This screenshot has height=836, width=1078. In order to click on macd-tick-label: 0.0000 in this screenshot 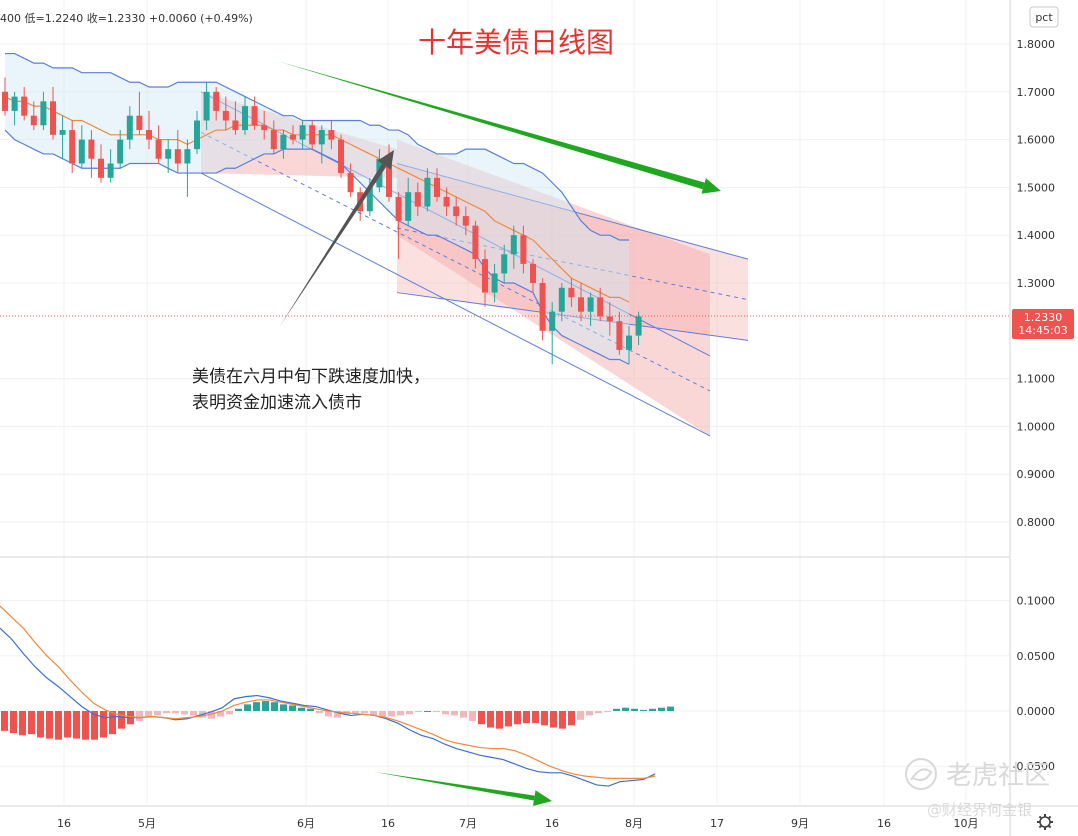, I will do `click(1036, 711)`.